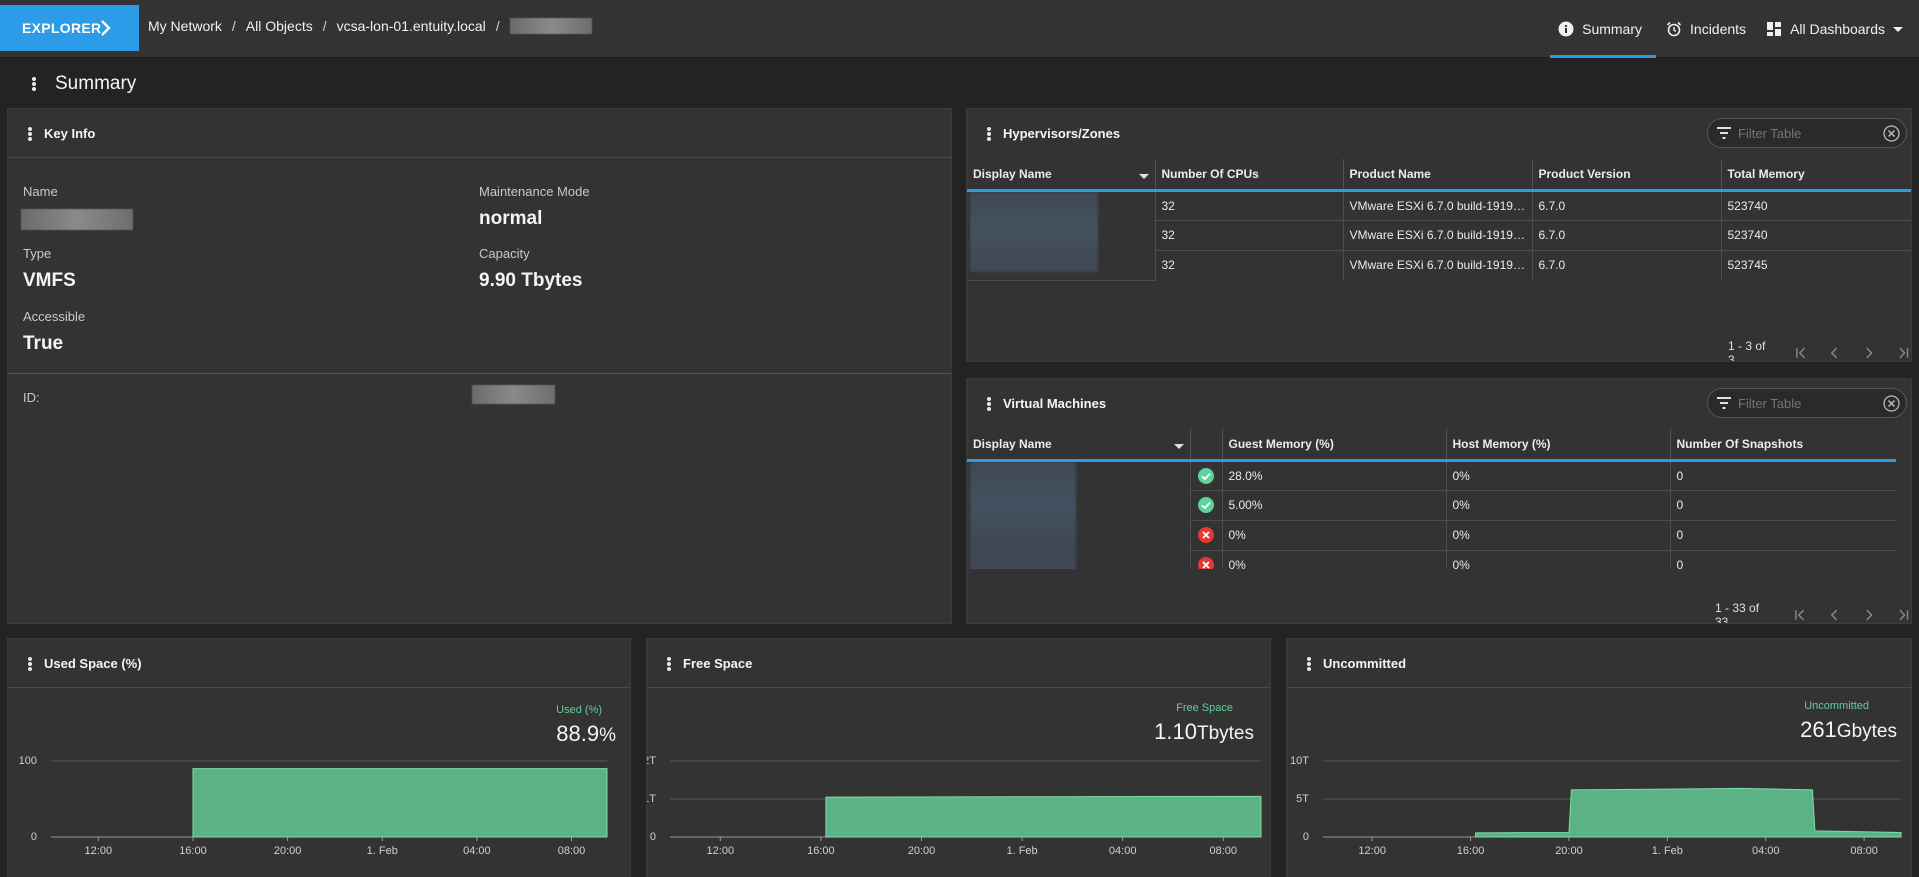 This screenshot has height=877, width=1919. I want to click on chevron-down-icon, so click(1898, 29).